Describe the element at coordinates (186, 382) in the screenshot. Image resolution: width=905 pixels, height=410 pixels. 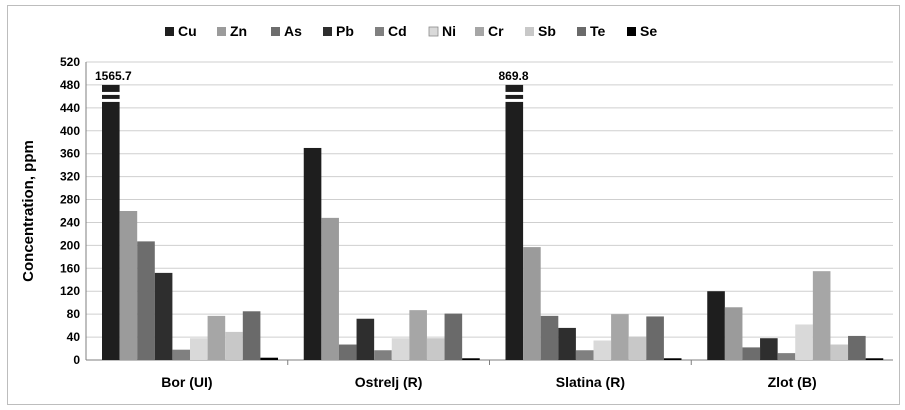
I see `x-category-label: Bor (UI)` at that location.